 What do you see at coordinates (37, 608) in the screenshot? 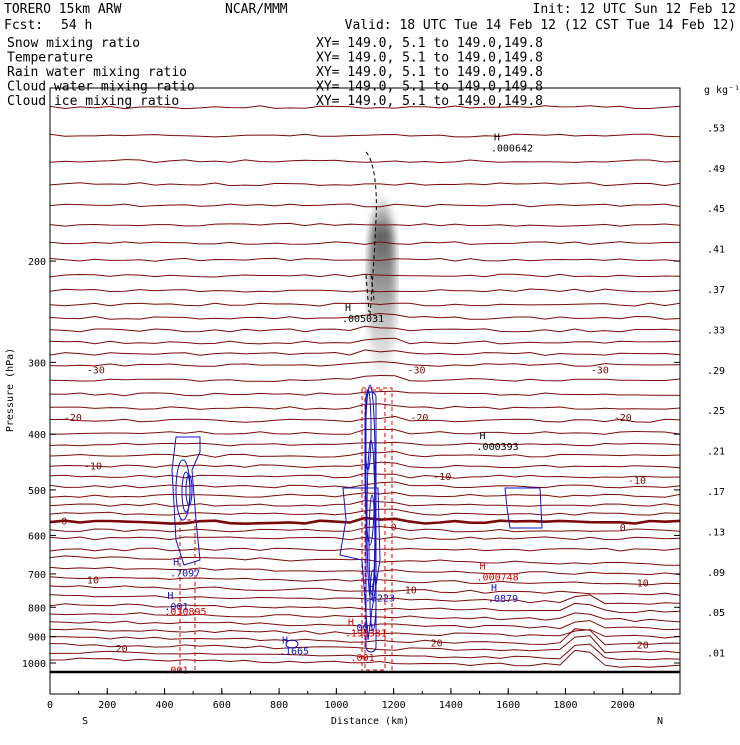
I see `y-tick-label: 800` at bounding box center [37, 608].